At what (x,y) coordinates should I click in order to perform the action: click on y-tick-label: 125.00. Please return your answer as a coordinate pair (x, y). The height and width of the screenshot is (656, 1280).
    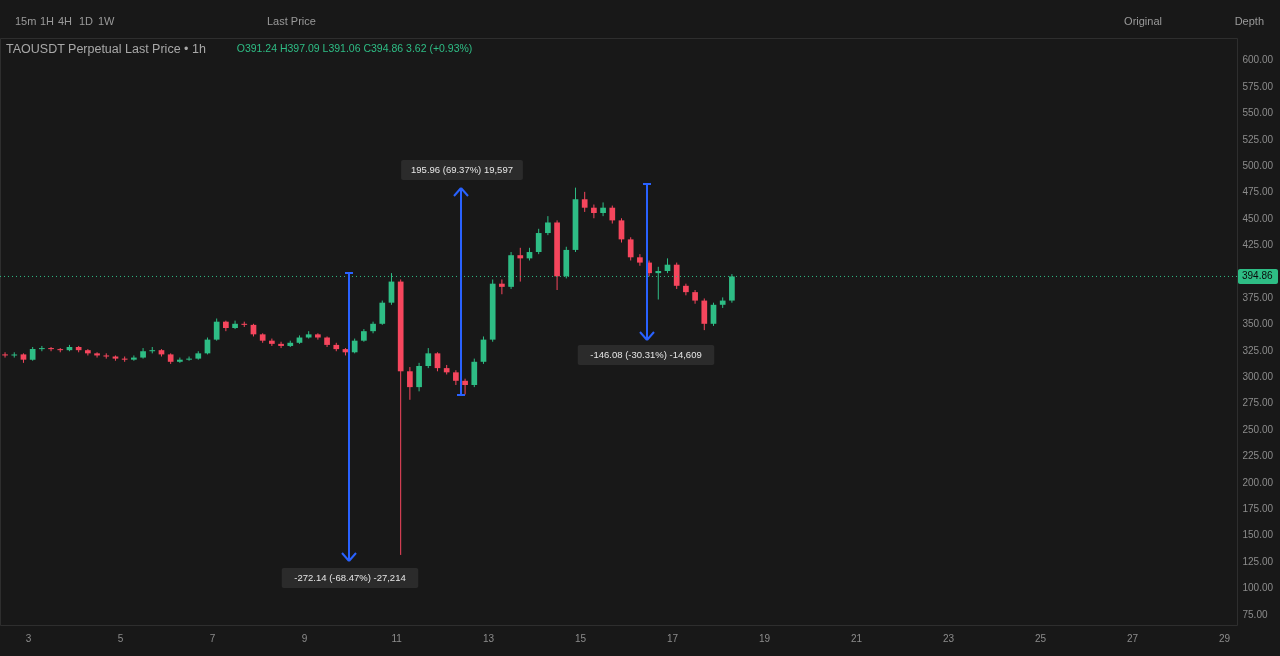
    Looking at the image, I should click on (1258, 561).